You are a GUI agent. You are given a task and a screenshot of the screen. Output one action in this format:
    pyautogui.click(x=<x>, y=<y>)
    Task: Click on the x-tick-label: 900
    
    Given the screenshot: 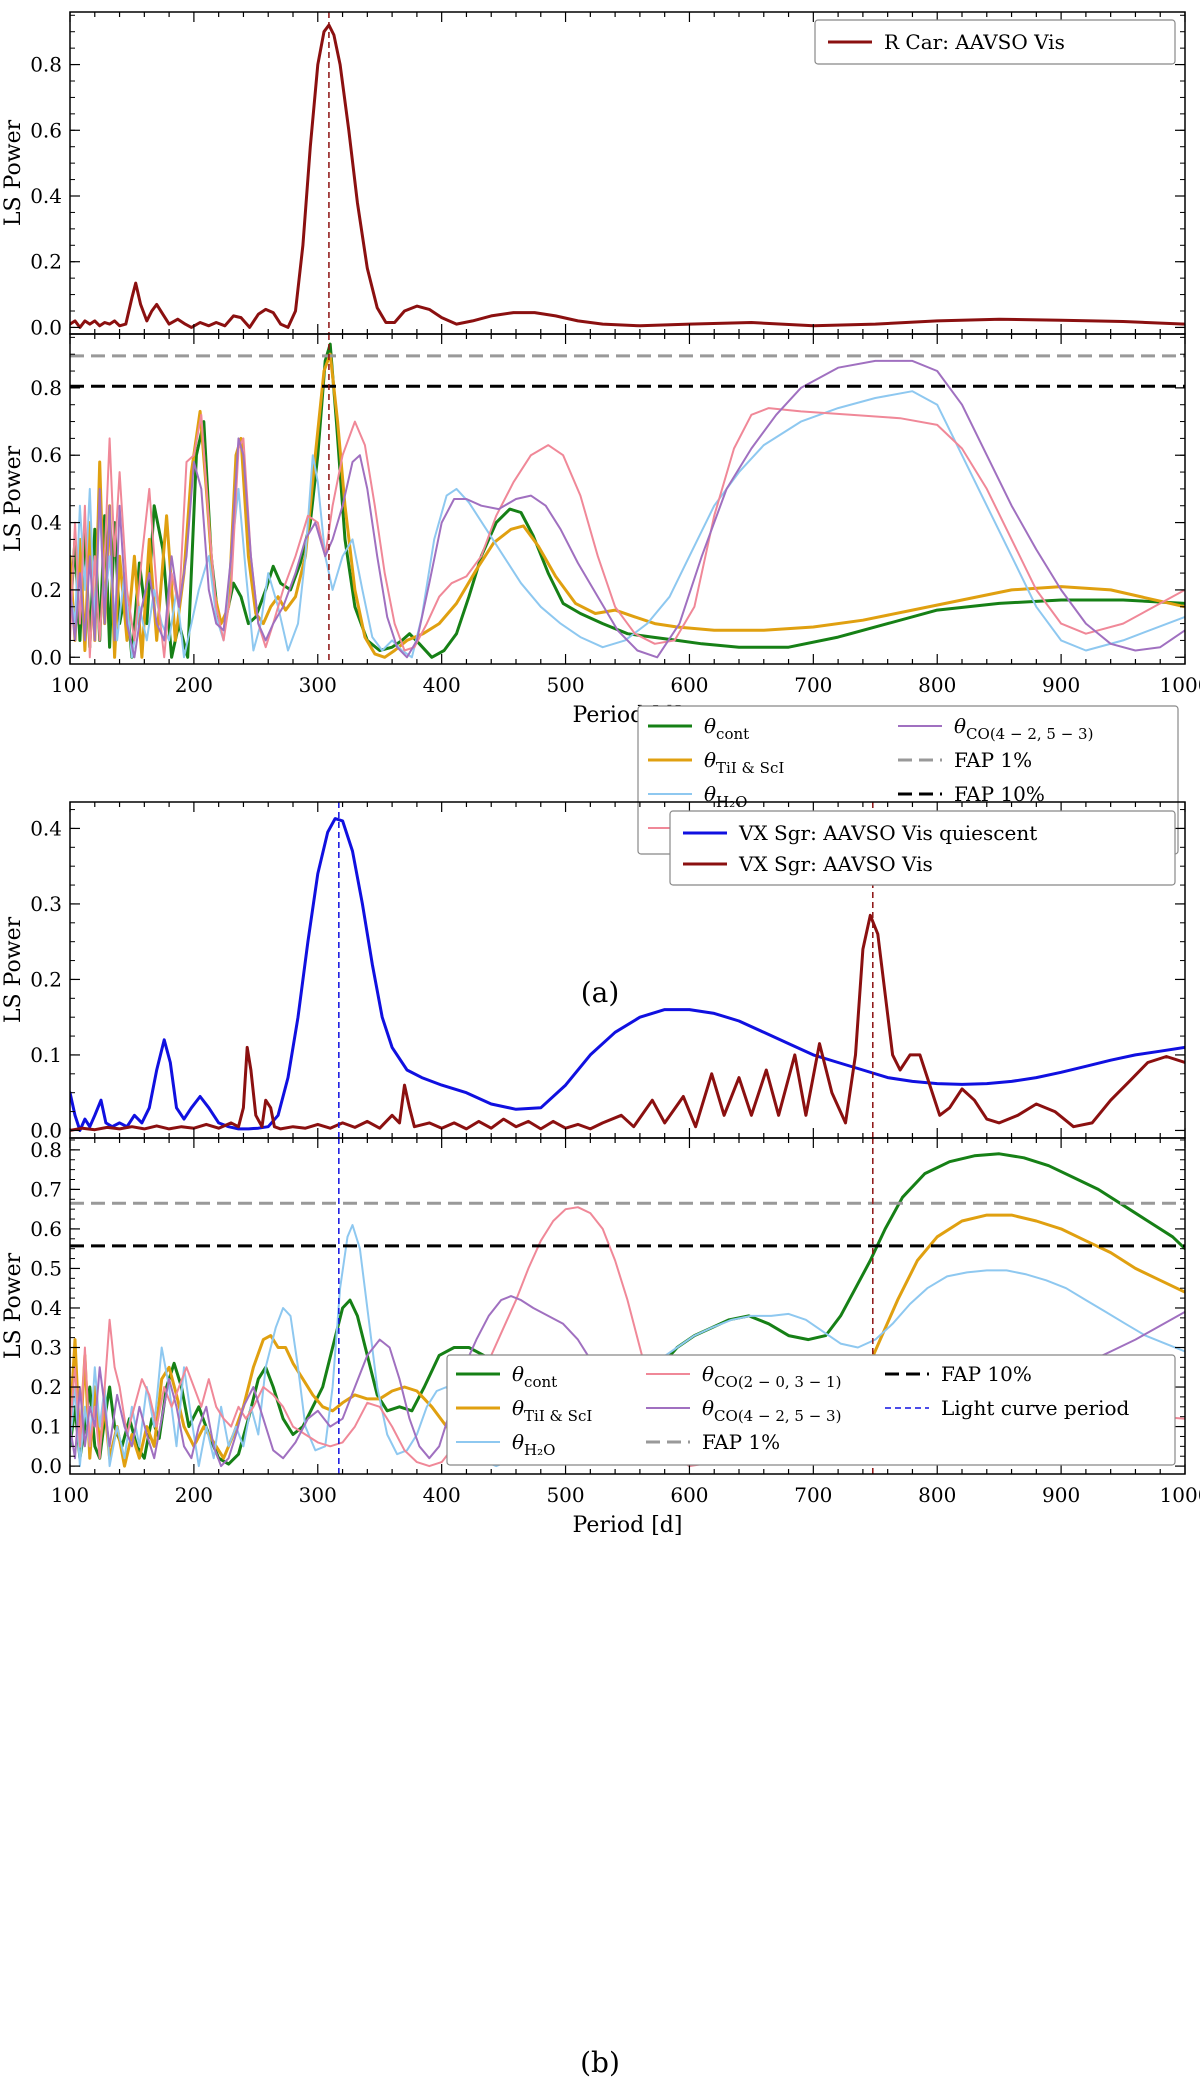 What is the action you would take?
    pyautogui.click(x=1061, y=685)
    